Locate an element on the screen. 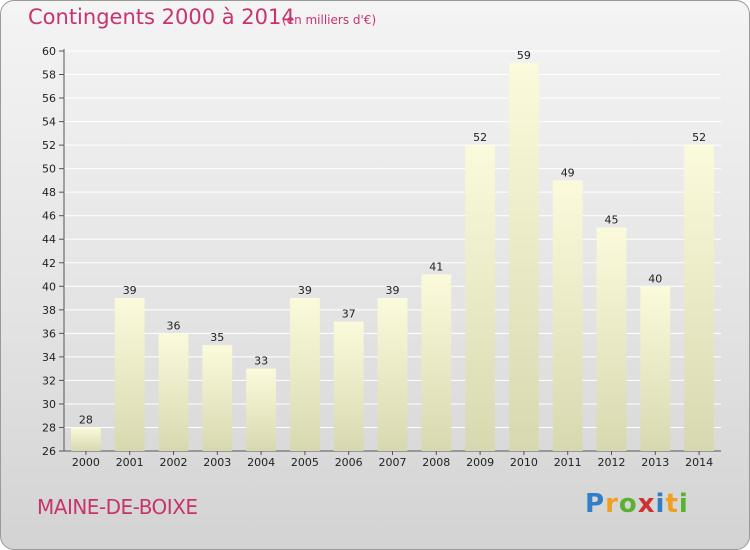 The width and height of the screenshot is (750, 550). data-label: 59 is located at coordinates (524, 55).